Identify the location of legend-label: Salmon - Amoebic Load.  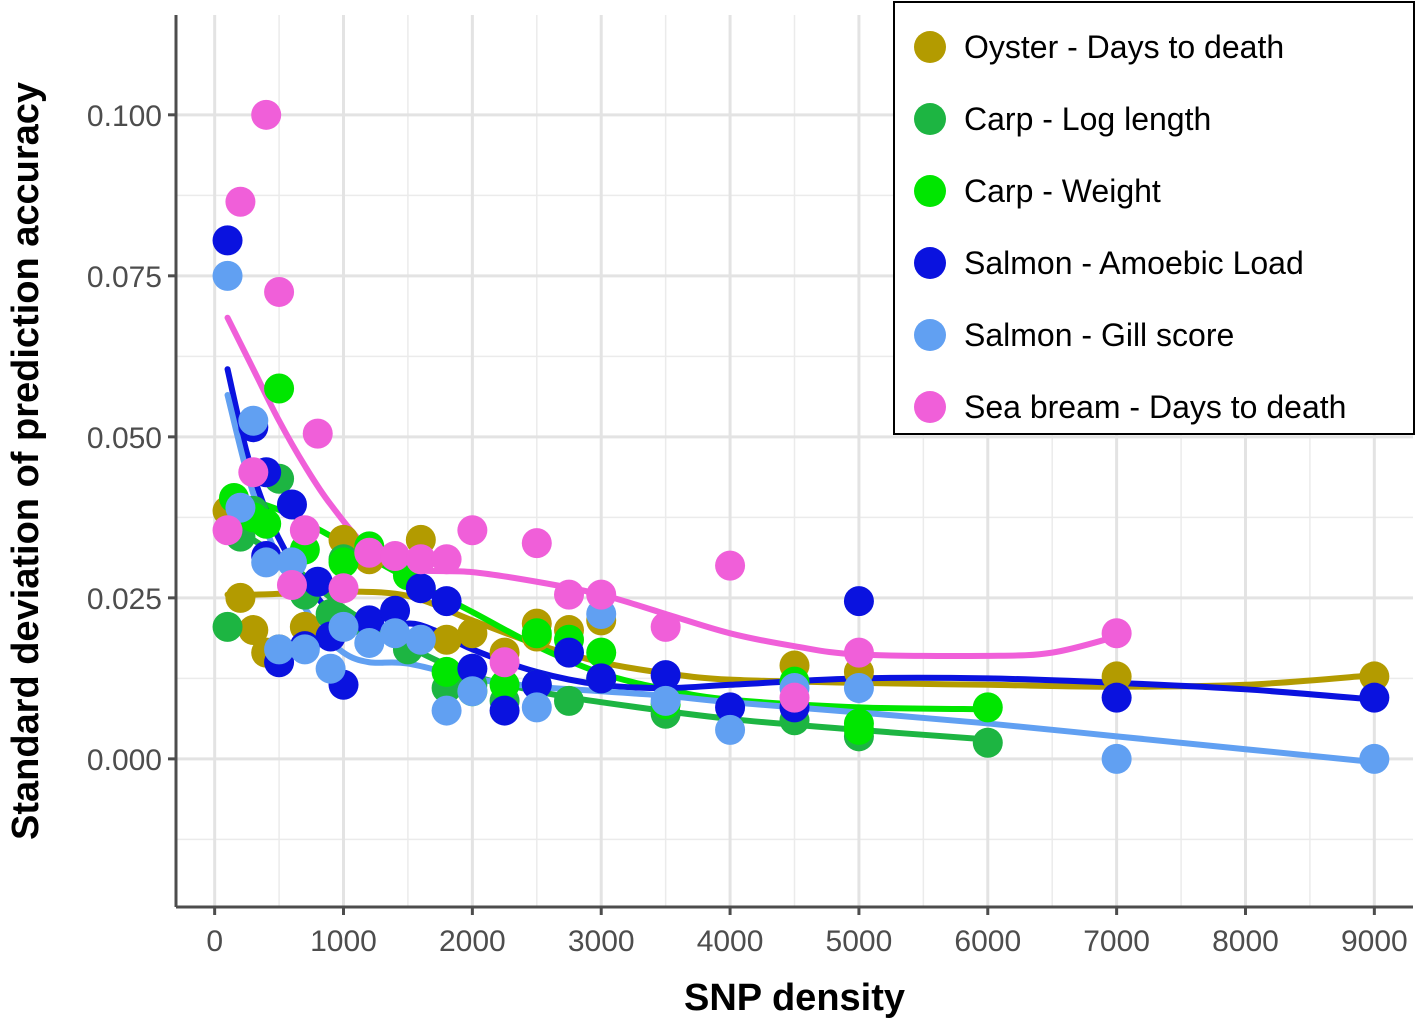
(1134, 263).